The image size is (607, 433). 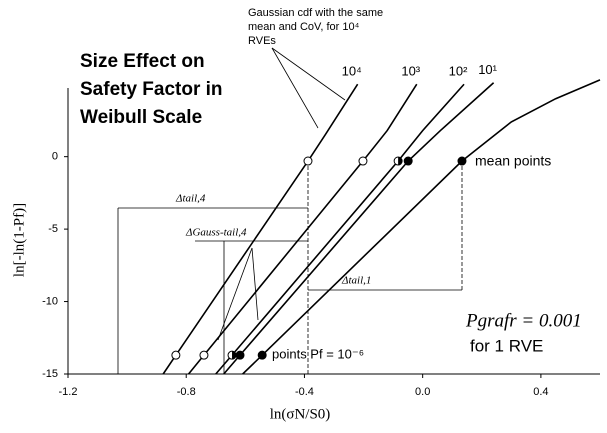 I want to click on annotation: mean and CoV, for 10⁴, so click(x=304, y=27).